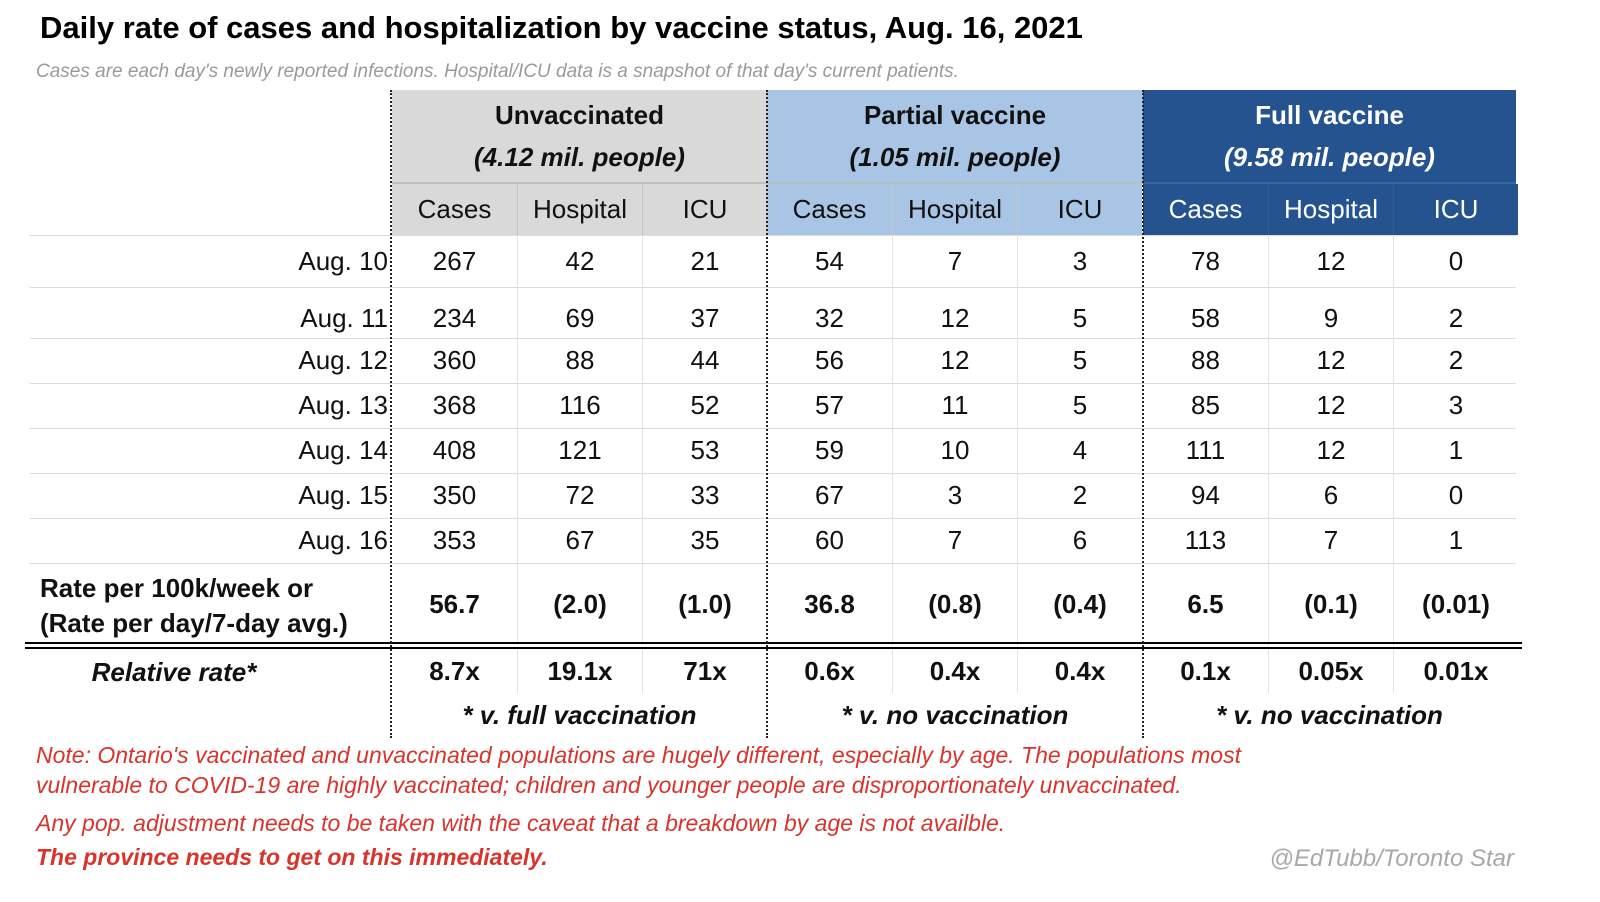 This screenshot has width=1600, height=902. I want to click on relative-label: Relative rate*, so click(174, 671).